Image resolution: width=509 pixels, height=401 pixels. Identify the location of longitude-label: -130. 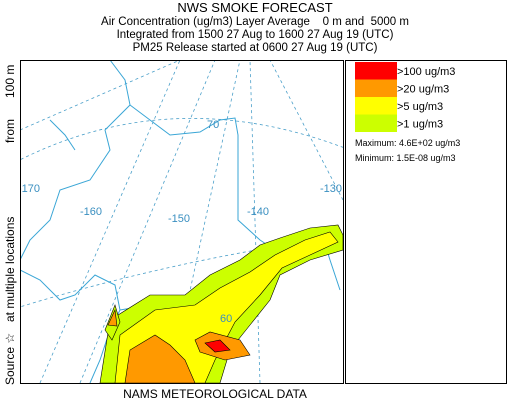
(331, 189).